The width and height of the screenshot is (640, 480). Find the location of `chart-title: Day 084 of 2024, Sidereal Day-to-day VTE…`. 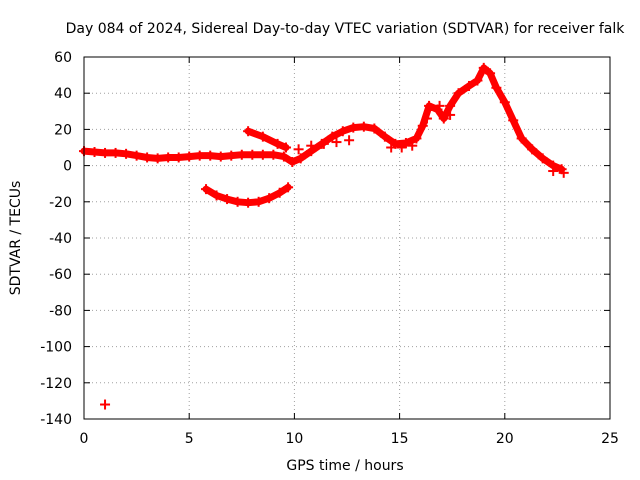

chart-title: Day 084 of 2024, Sidereal Day-to-day VTE… is located at coordinates (346, 29).